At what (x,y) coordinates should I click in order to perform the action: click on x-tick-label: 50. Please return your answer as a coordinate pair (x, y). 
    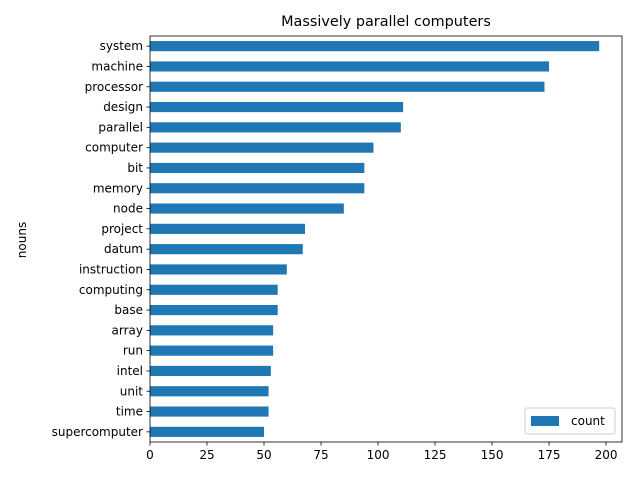
    Looking at the image, I should click on (263, 455).